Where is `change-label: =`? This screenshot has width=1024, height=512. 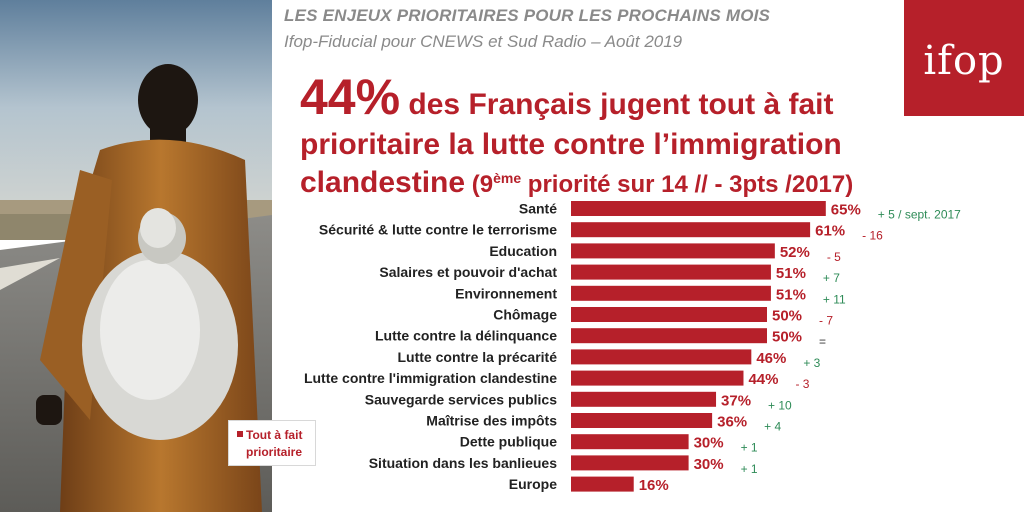
change-label: = is located at coordinates (822, 342).